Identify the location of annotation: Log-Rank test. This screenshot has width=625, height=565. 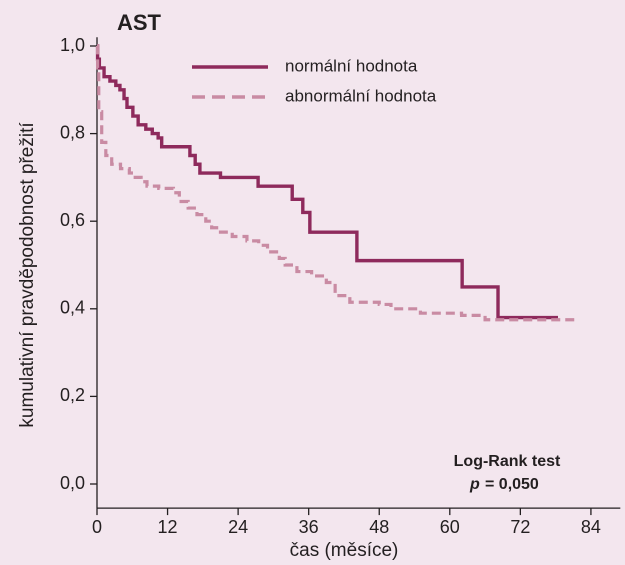
(507, 461).